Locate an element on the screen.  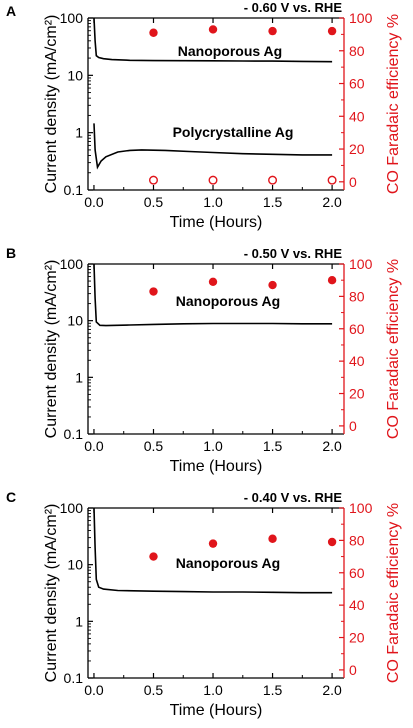
chart-title: - 0.40 V vs. RHE is located at coordinates (293, 497).